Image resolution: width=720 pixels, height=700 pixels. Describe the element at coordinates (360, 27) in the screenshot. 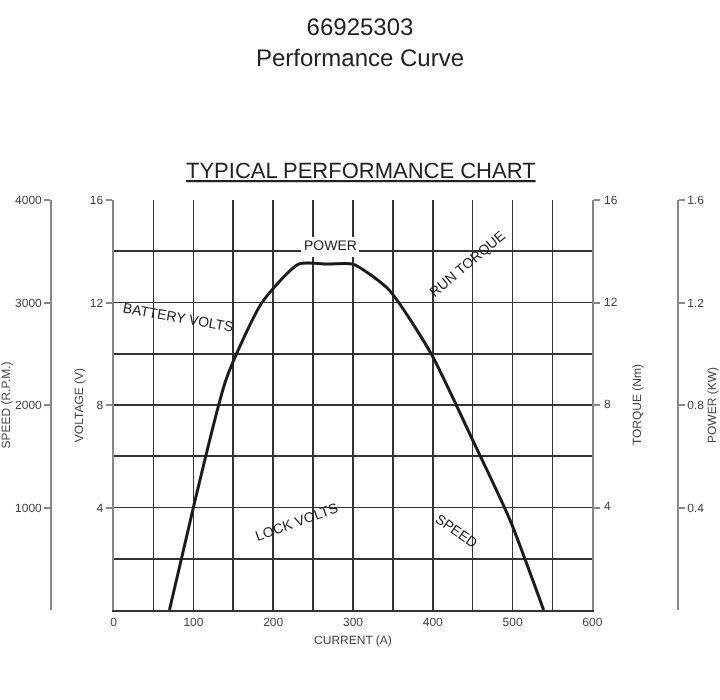

I see `chart-title: 66925303` at that location.